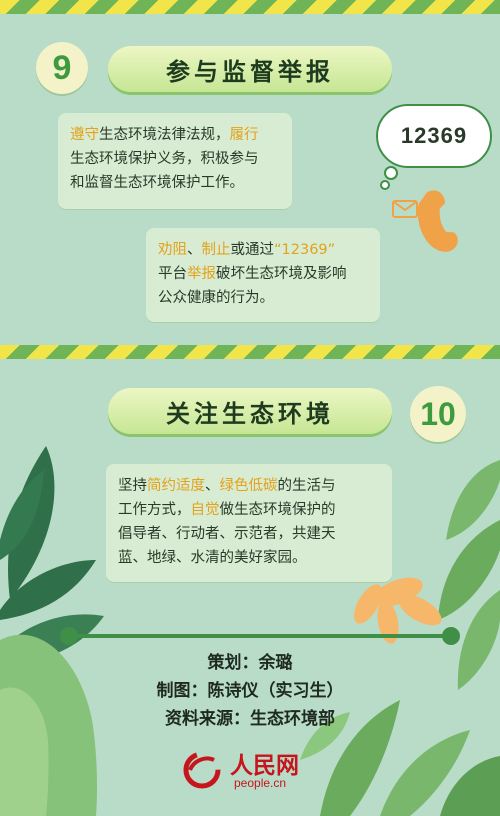 Image resolution: width=500 pixels, height=816 pixels. I want to click on body-text: 生态环境保护义务，积极参与, so click(164, 159).